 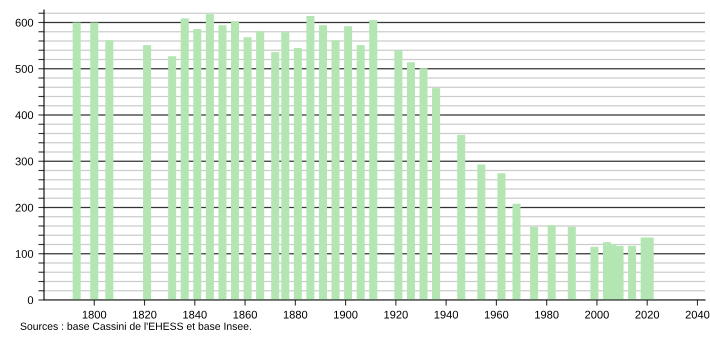 What do you see at coordinates (547, 314) in the screenshot?
I see `x-tick-label: 1980` at bounding box center [547, 314].